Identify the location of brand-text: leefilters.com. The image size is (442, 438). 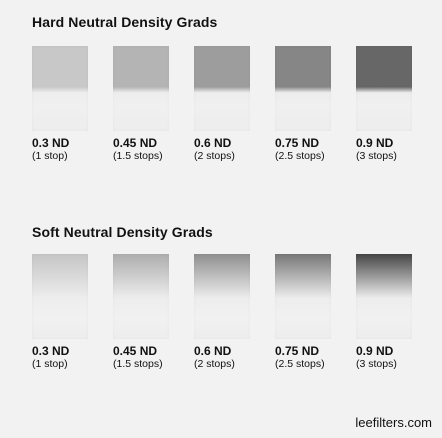
(393, 422).